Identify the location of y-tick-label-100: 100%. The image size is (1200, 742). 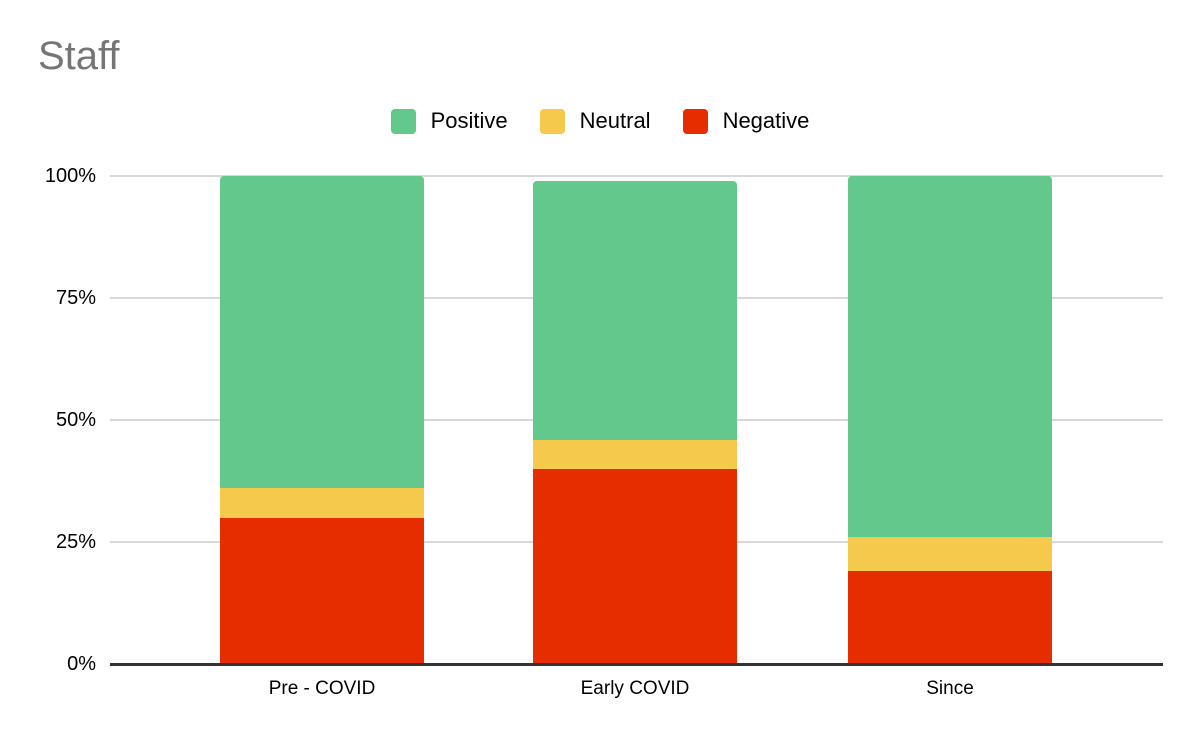
(70, 176).